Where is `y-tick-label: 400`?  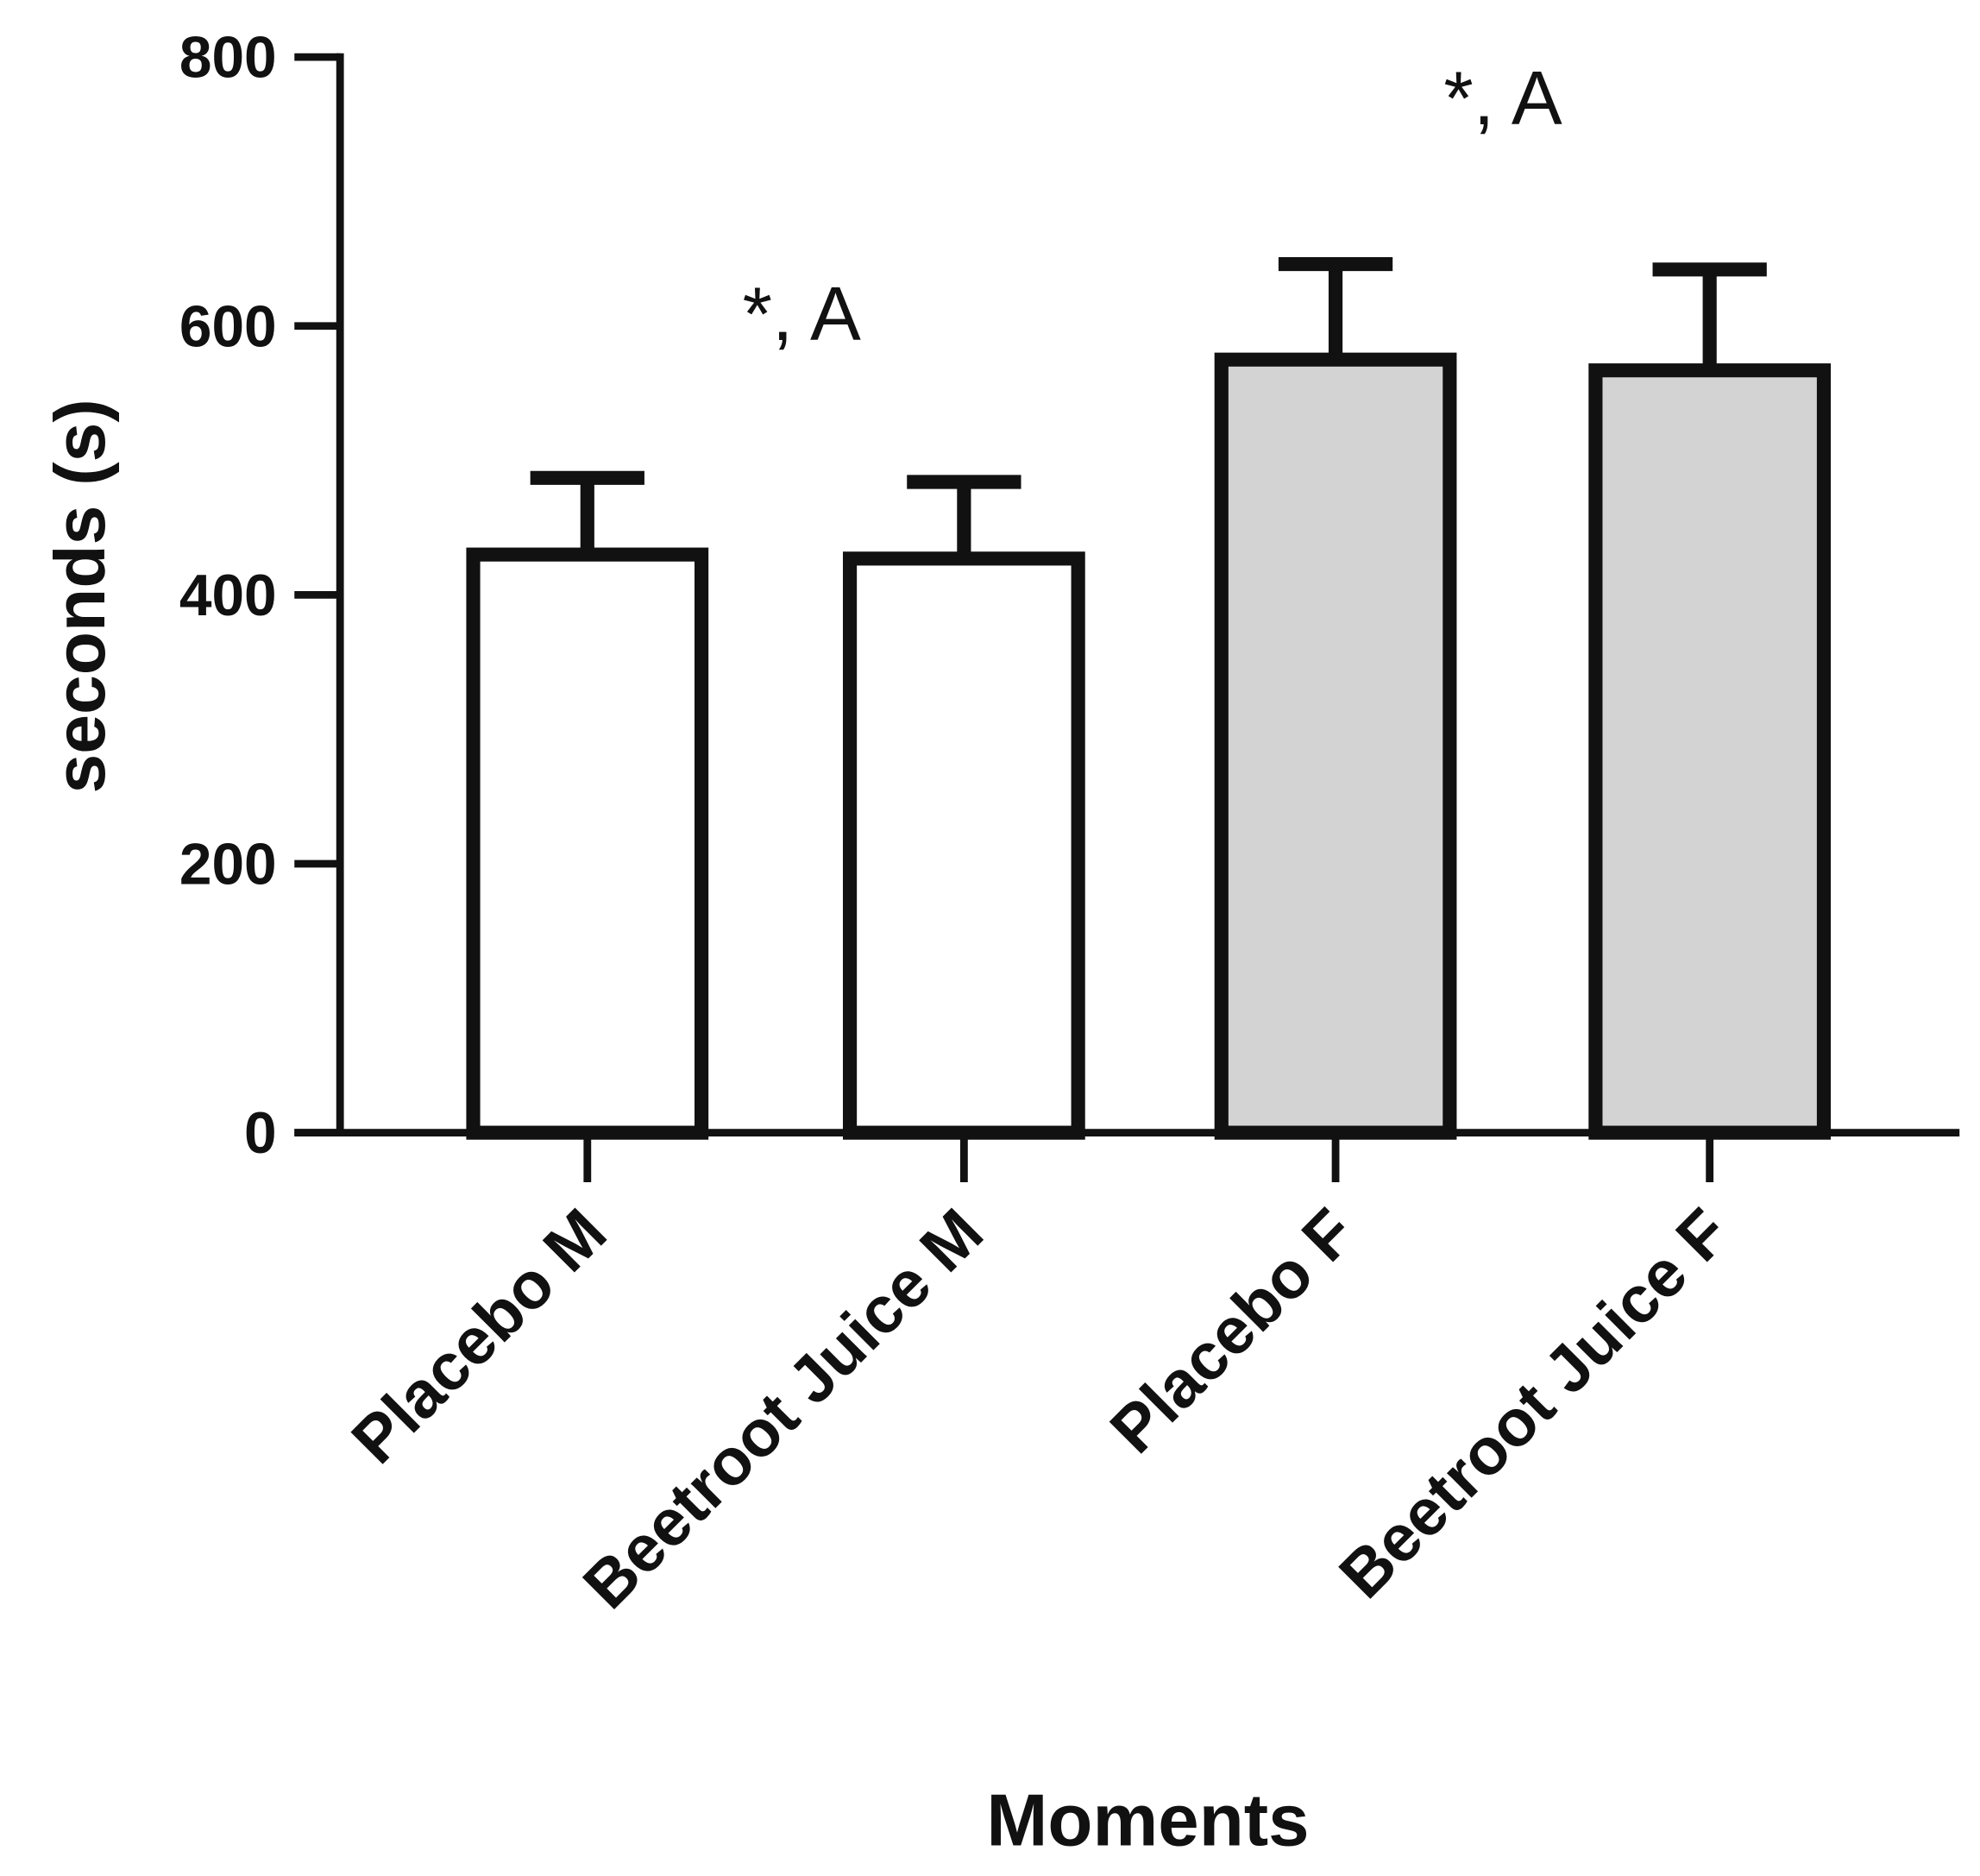
y-tick-label: 400 is located at coordinates (228, 595).